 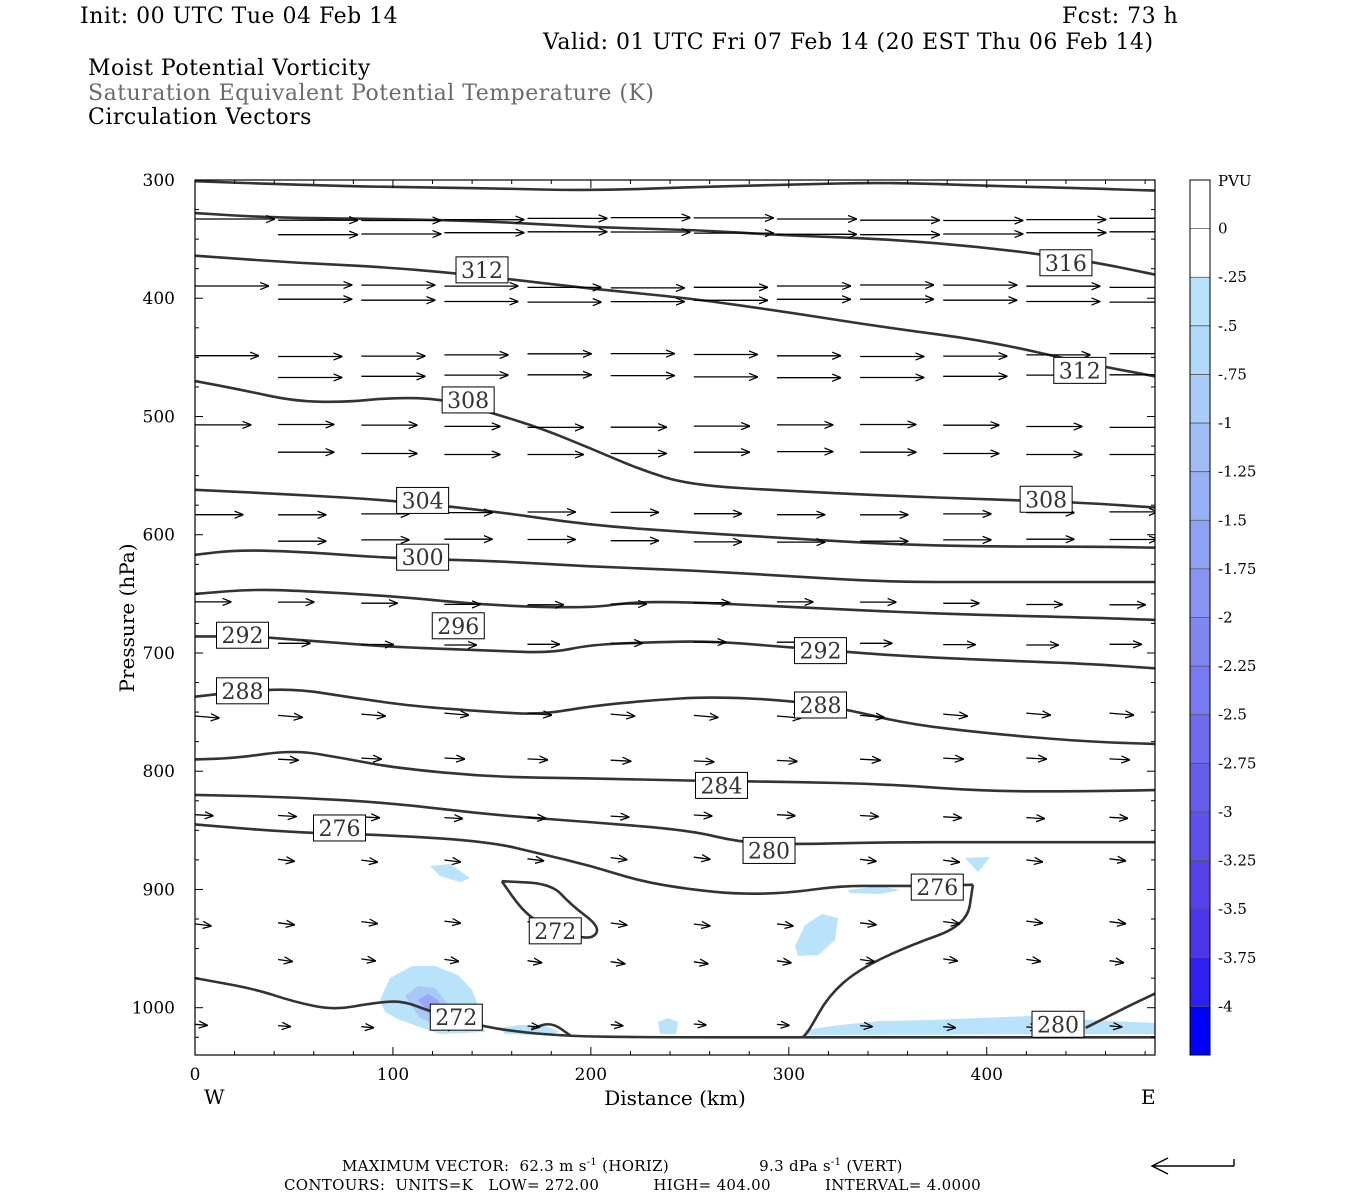 I want to click on colorbar-label: -2.5, so click(x=1232, y=715).